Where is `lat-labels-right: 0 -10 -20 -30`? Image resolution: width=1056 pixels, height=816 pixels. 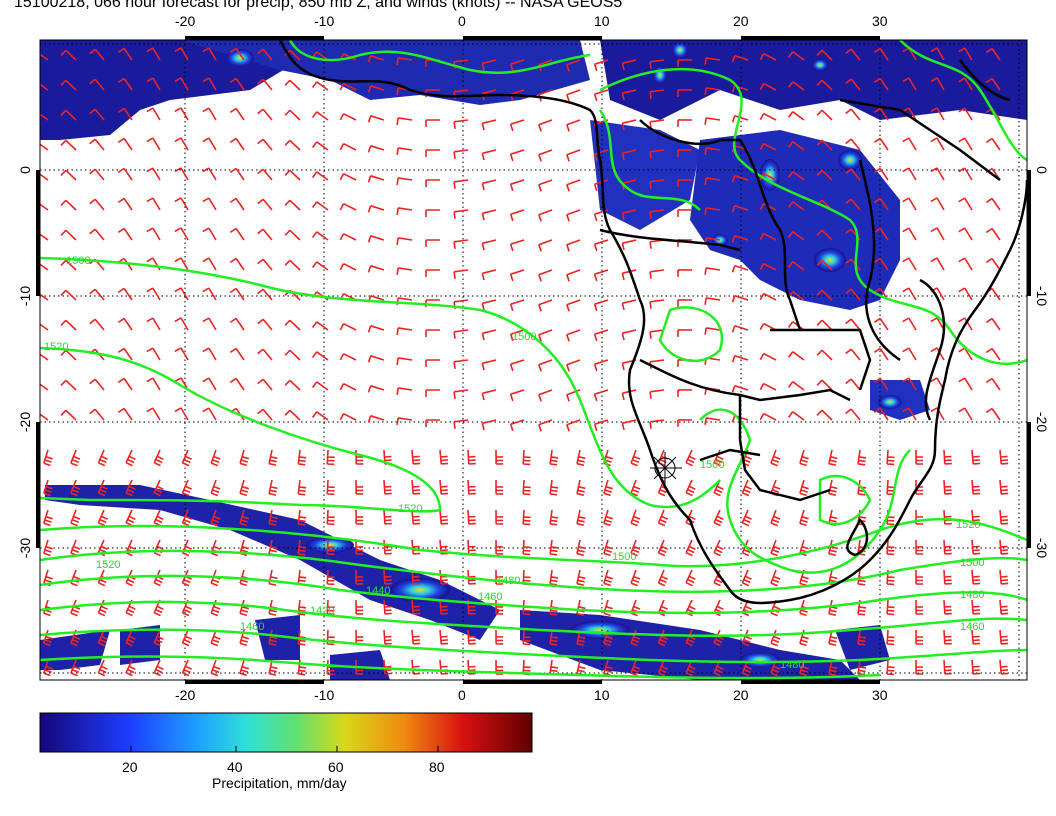
lat-labels-right: 0 -10 -20 -30 is located at coordinates (1042, 362).